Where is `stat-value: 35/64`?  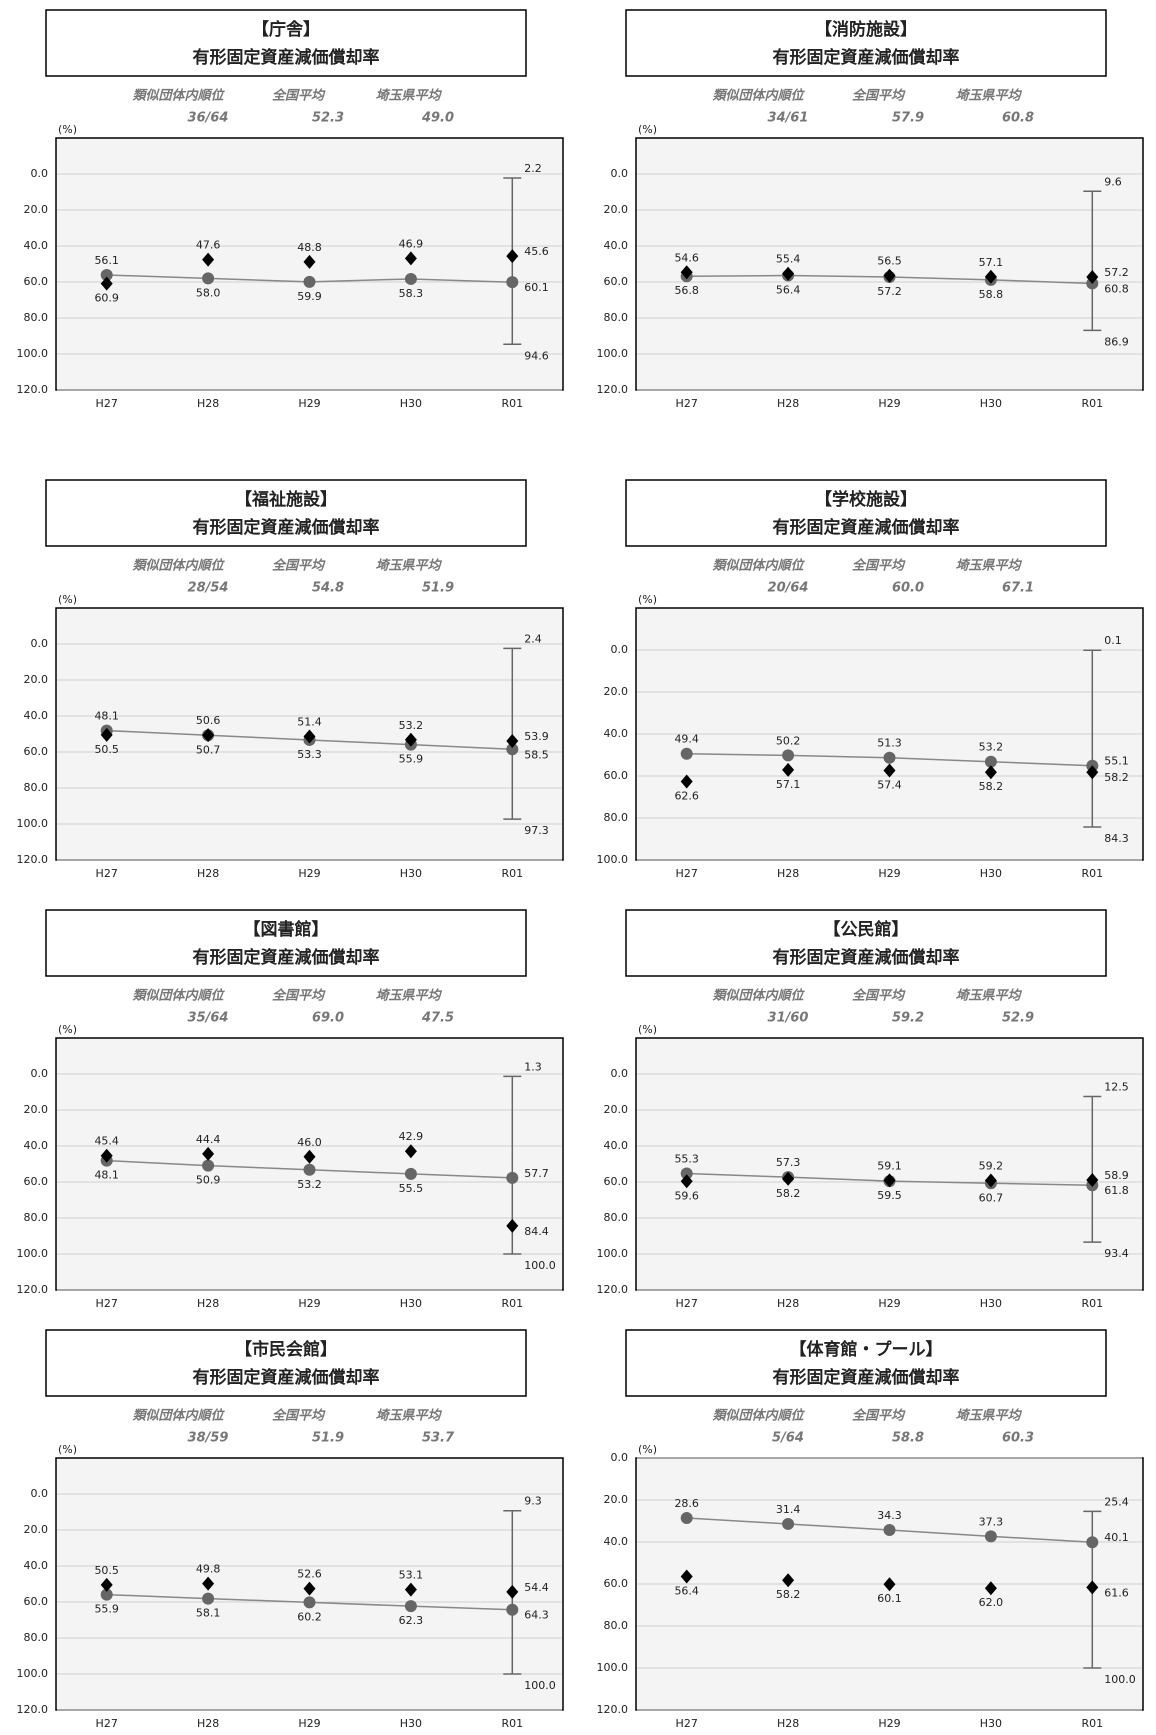 stat-value: 35/64 is located at coordinates (208, 1018).